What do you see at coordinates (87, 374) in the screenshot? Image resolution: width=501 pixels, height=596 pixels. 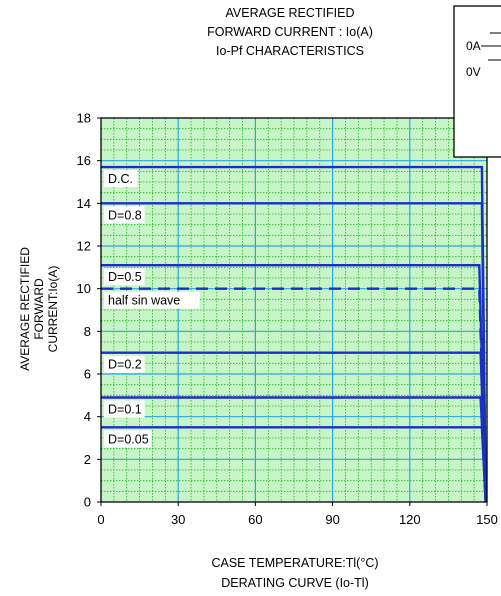 I see `y-tick-label: 6` at bounding box center [87, 374].